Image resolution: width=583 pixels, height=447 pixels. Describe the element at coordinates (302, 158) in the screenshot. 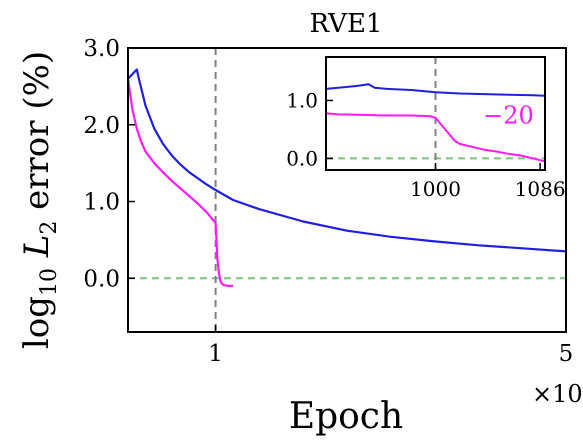

I see `inset-y-tick-label-0: 0.0` at that location.